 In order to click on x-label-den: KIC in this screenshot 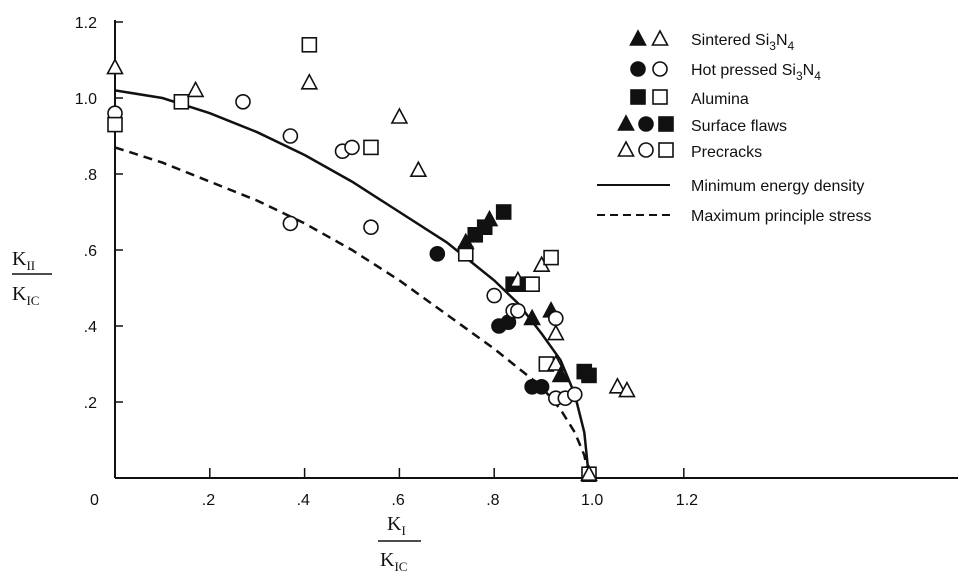, I will do `click(393, 561)`.